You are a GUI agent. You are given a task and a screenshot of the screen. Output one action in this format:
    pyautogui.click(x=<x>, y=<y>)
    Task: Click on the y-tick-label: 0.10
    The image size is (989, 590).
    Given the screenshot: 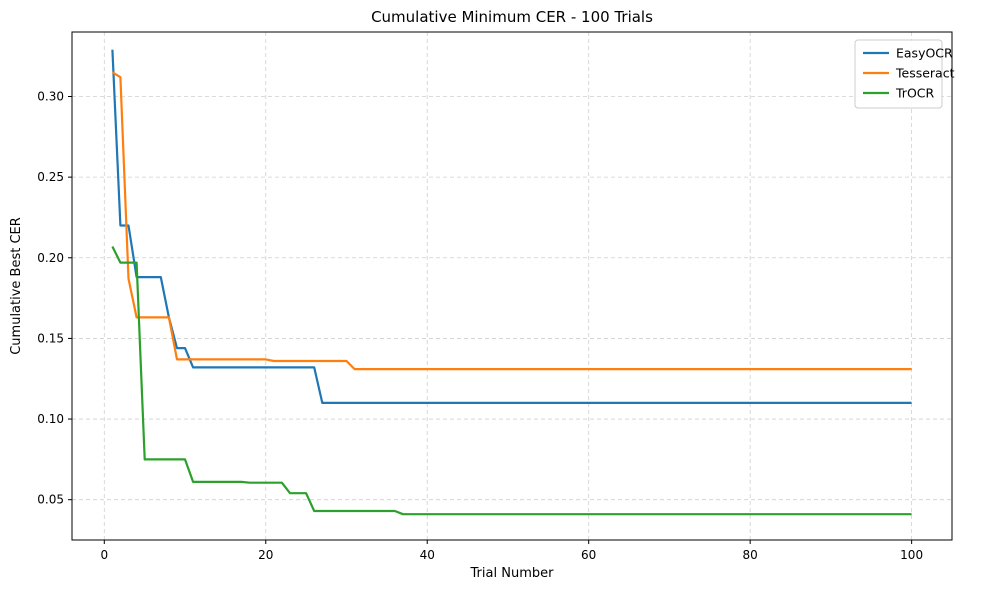 What is the action you would take?
    pyautogui.click(x=50, y=419)
    